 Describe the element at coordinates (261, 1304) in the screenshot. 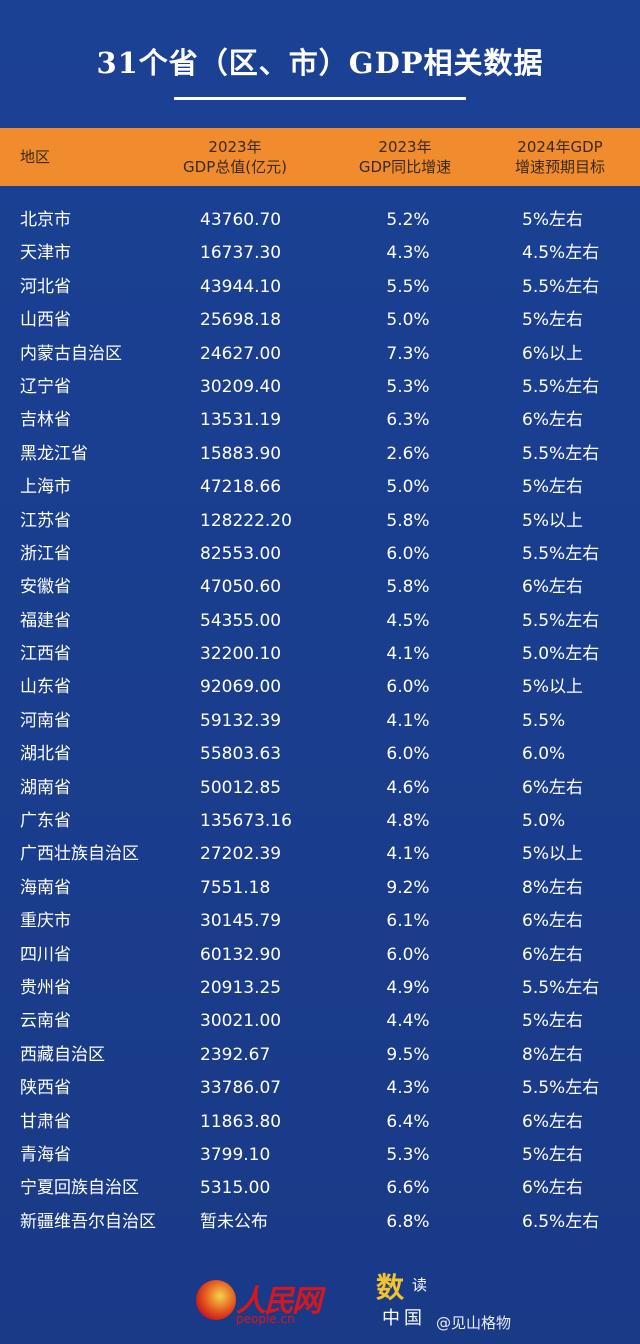

I see `people-cn-logo: 人民网 people.cn` at that location.